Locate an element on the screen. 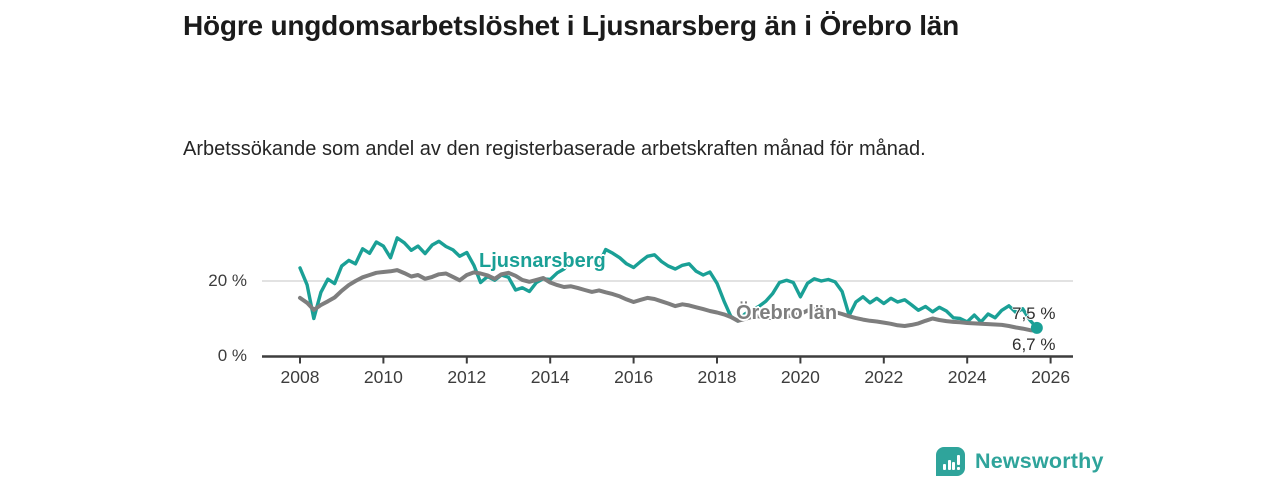  series-label-ljusnarsberg: Ljusnarsberg is located at coordinates (542, 261).